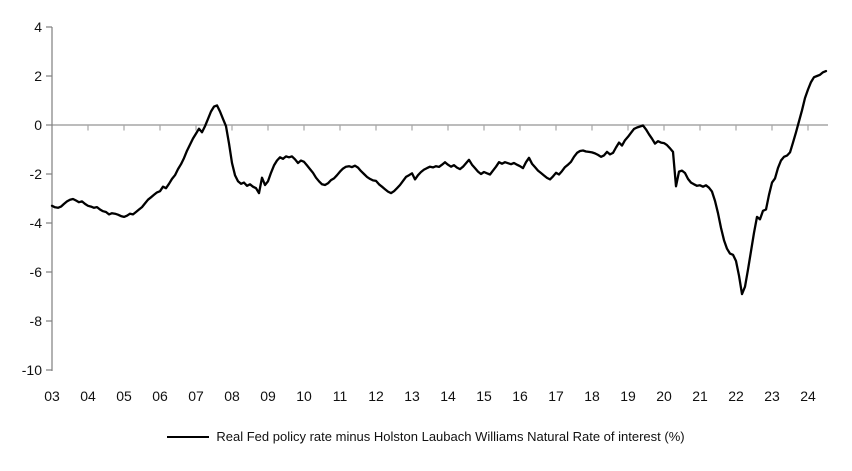 The height and width of the screenshot is (471, 852). What do you see at coordinates (628, 396) in the screenshot?
I see `x-tick-label: 19` at bounding box center [628, 396].